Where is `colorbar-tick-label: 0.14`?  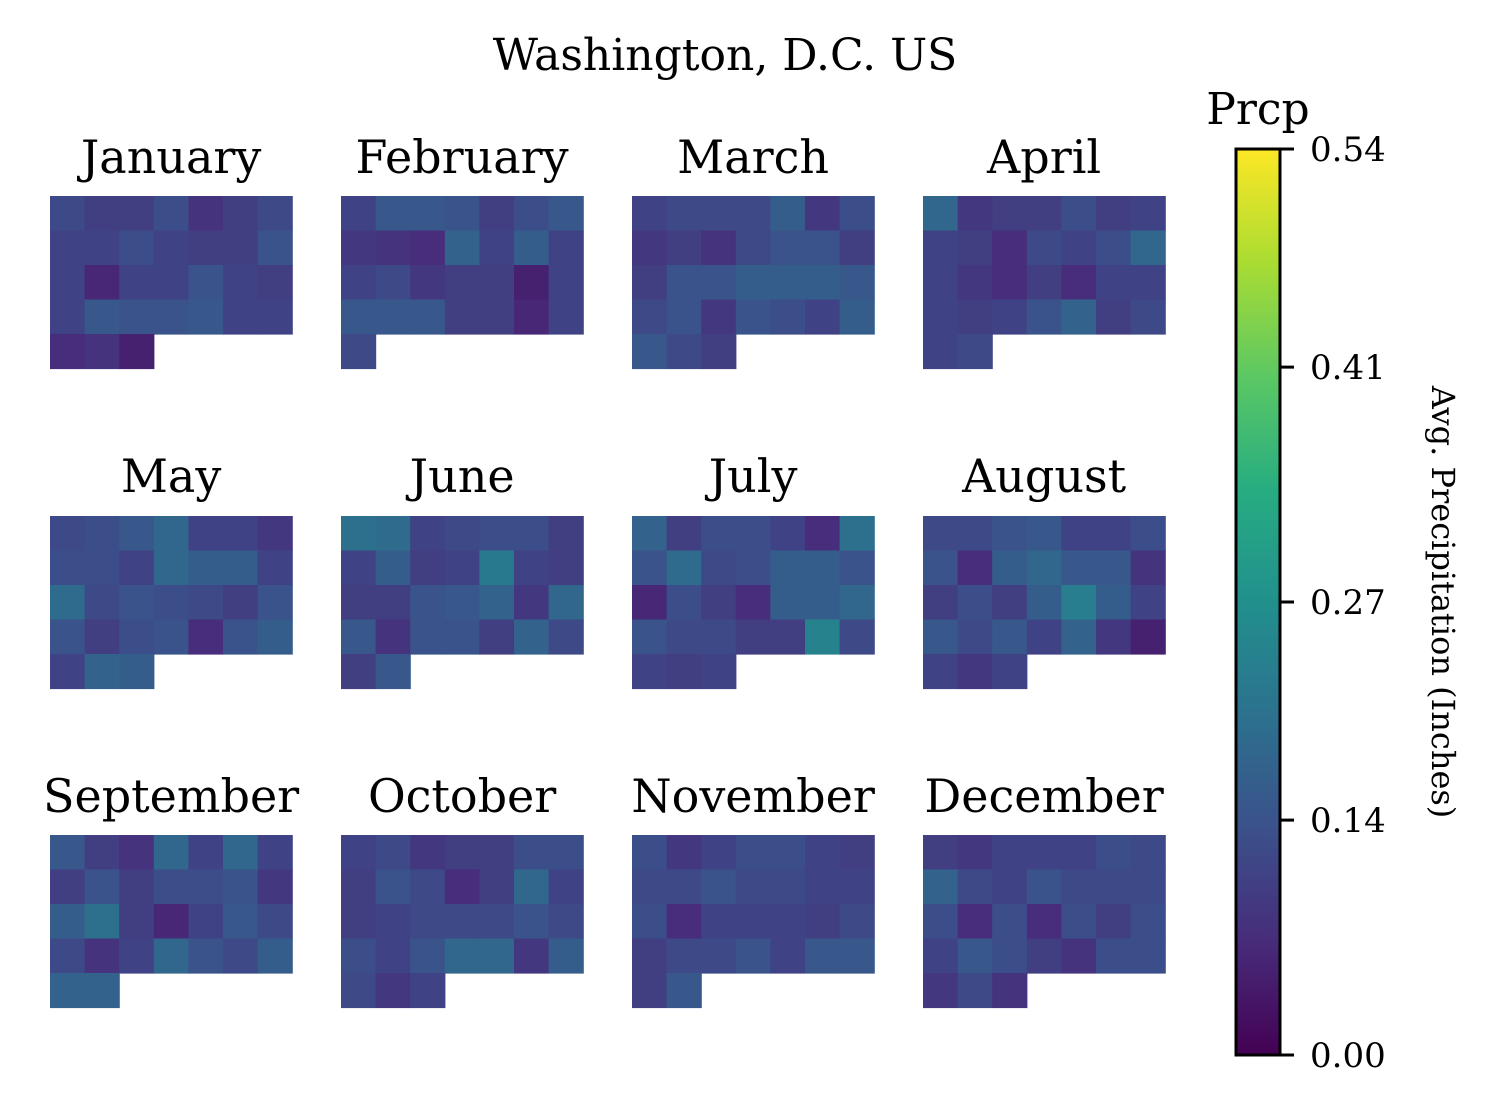
colorbar-tick-label: 0.14 is located at coordinates (1348, 821).